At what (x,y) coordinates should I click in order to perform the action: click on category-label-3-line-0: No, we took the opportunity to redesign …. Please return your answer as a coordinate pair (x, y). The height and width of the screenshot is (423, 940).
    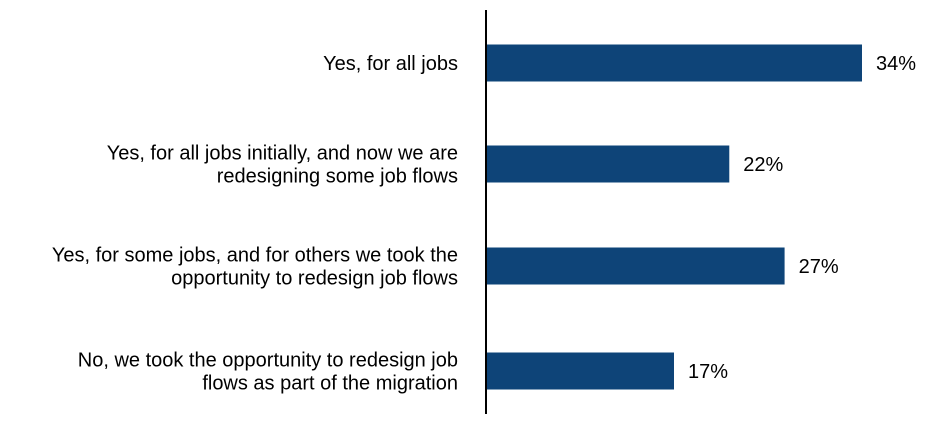
    Looking at the image, I should click on (268, 361).